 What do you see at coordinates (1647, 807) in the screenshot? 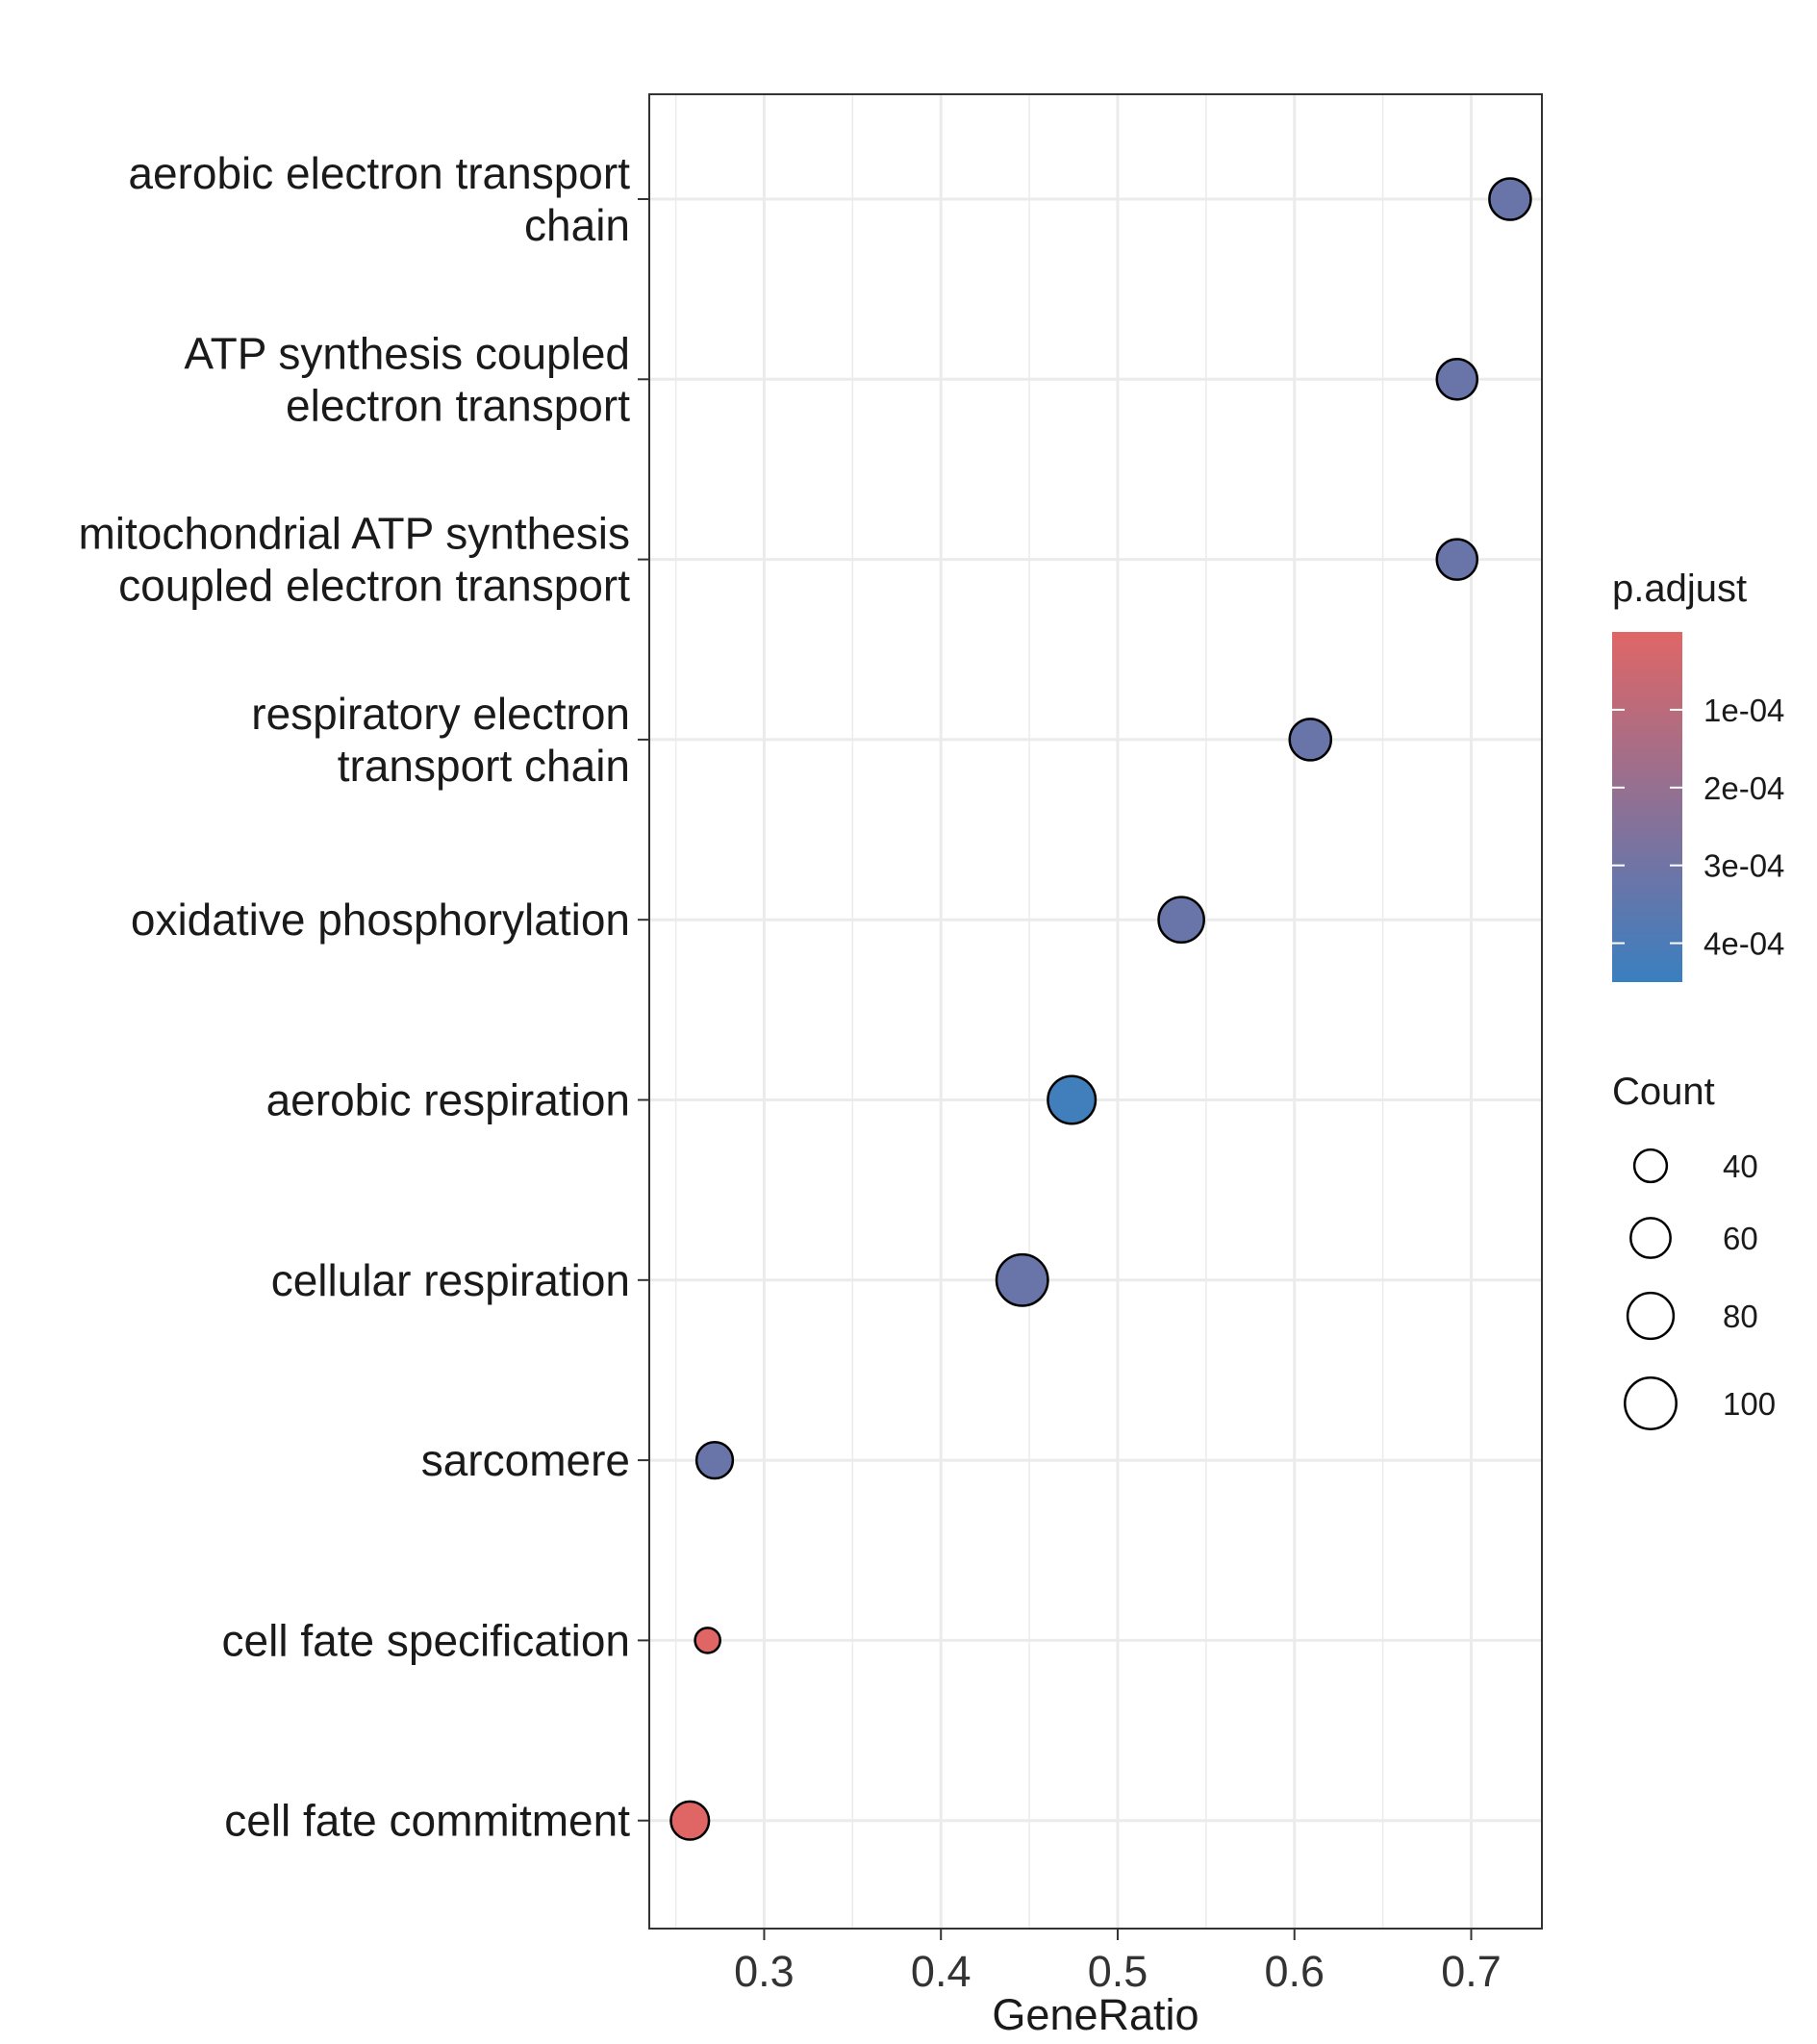
I see `p-adjust-colorbar` at bounding box center [1647, 807].